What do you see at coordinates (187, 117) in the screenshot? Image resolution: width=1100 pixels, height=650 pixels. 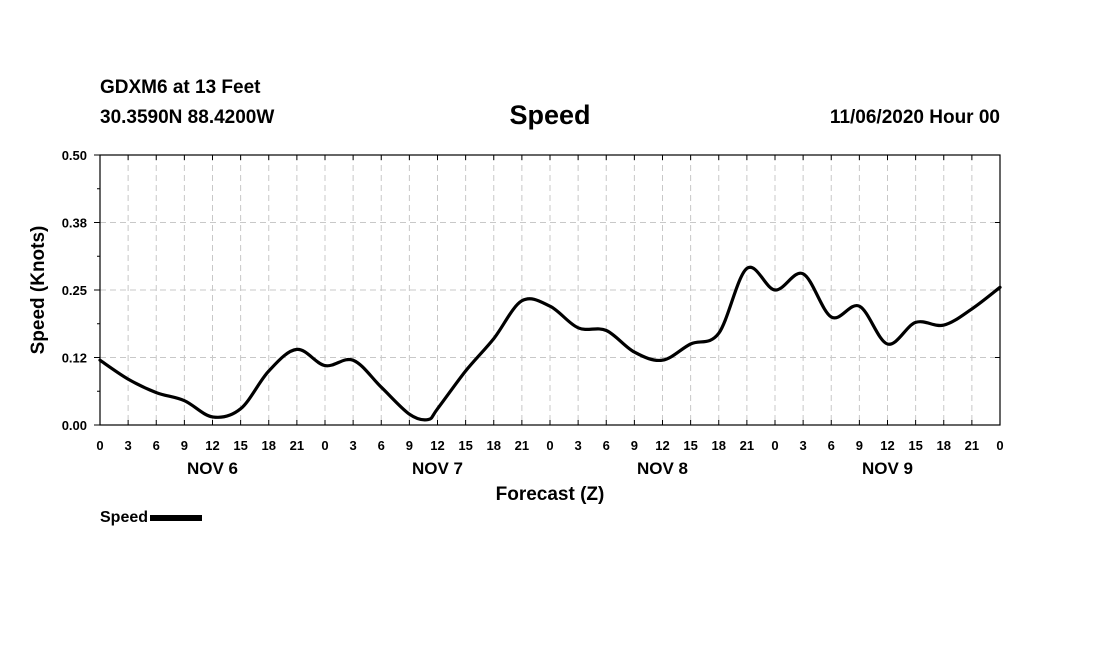 I see `coordinates-label: 30.3590N 88.4200W` at bounding box center [187, 117].